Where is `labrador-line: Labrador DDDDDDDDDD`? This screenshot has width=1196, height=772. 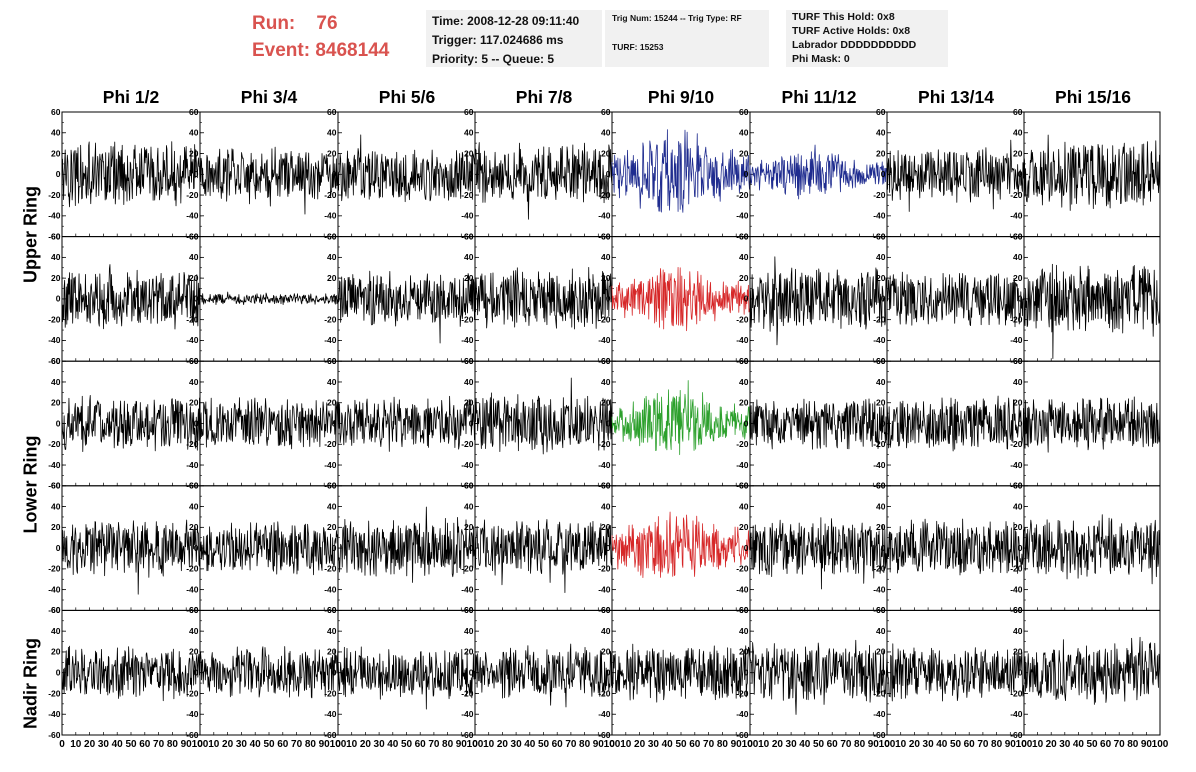
labrador-line: Labrador DDDDDDDDDD is located at coordinates (854, 45).